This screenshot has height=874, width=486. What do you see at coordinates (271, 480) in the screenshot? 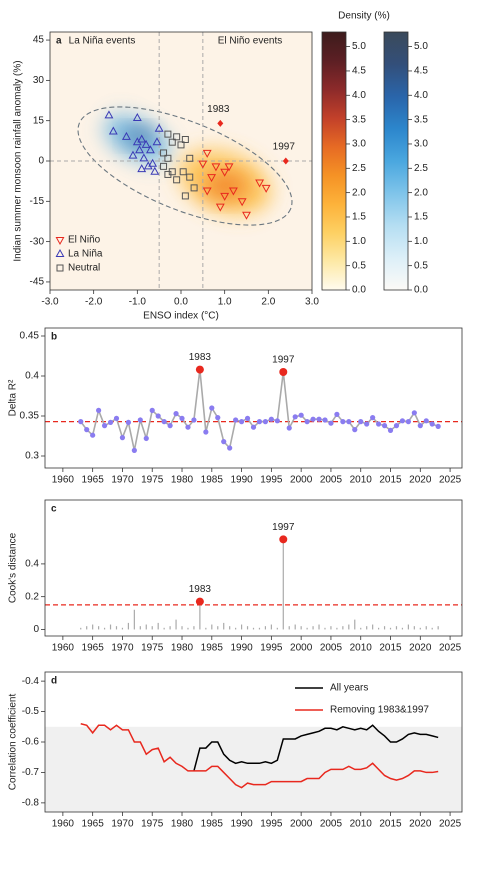
I see `x-tick-label: 1995` at bounding box center [271, 480].